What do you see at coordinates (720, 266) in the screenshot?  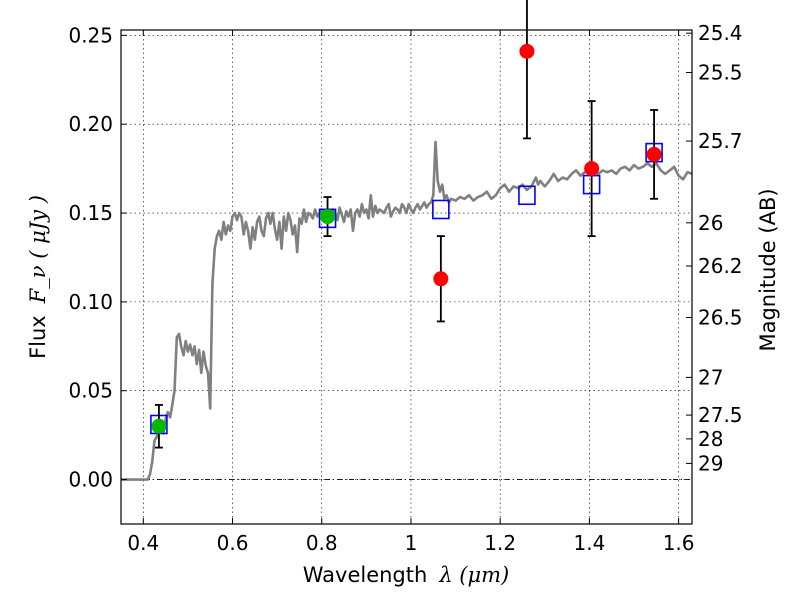 I see `right-tick-label: 26.2` at bounding box center [720, 266].